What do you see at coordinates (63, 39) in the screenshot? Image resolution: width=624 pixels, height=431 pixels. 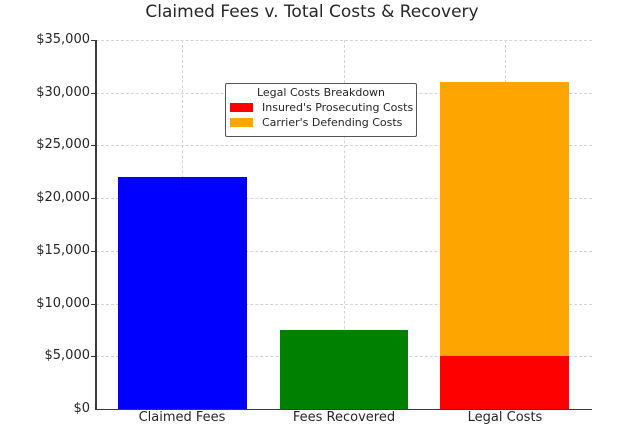 I see `y-tick-label: $35,000` at bounding box center [63, 39].